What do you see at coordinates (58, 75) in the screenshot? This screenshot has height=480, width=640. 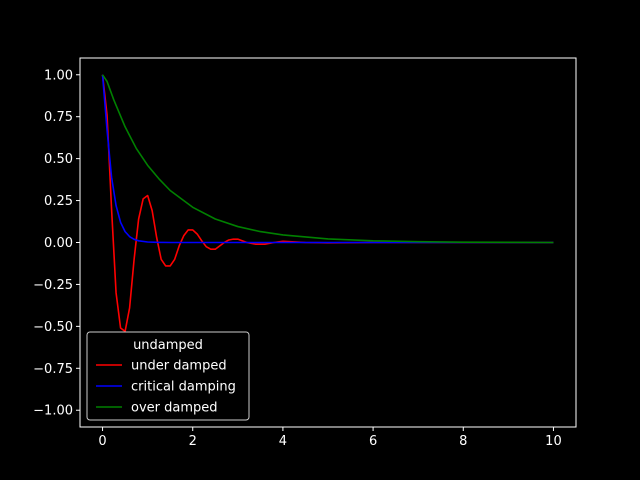 I see `y-tick-label: 1.00` at bounding box center [58, 75].